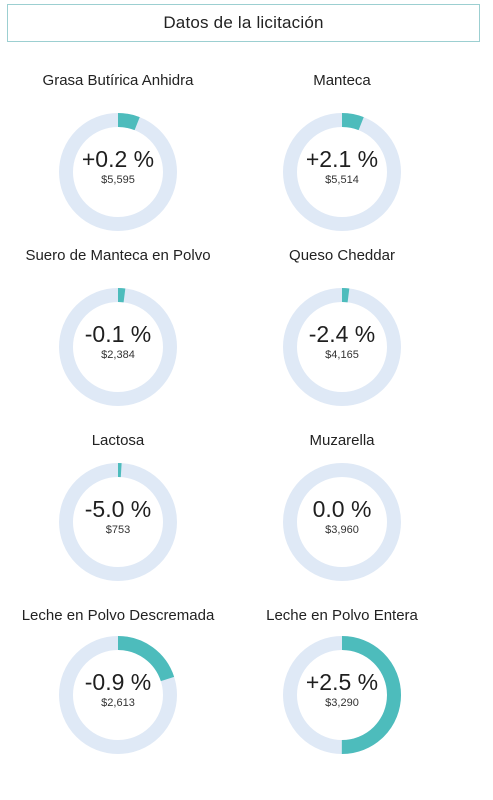 This screenshot has width=493, height=800. What do you see at coordinates (342, 615) in the screenshot?
I see `donut-title: Leche en Polvo Entera` at bounding box center [342, 615].